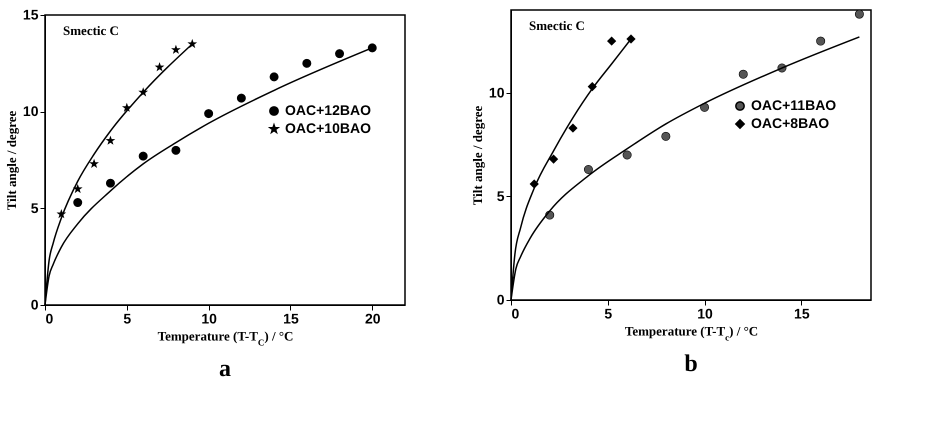 The height and width of the screenshot is (433, 933). What do you see at coordinates (790, 123) in the screenshot?
I see `legend-label: OAC+8BAO` at bounding box center [790, 123].